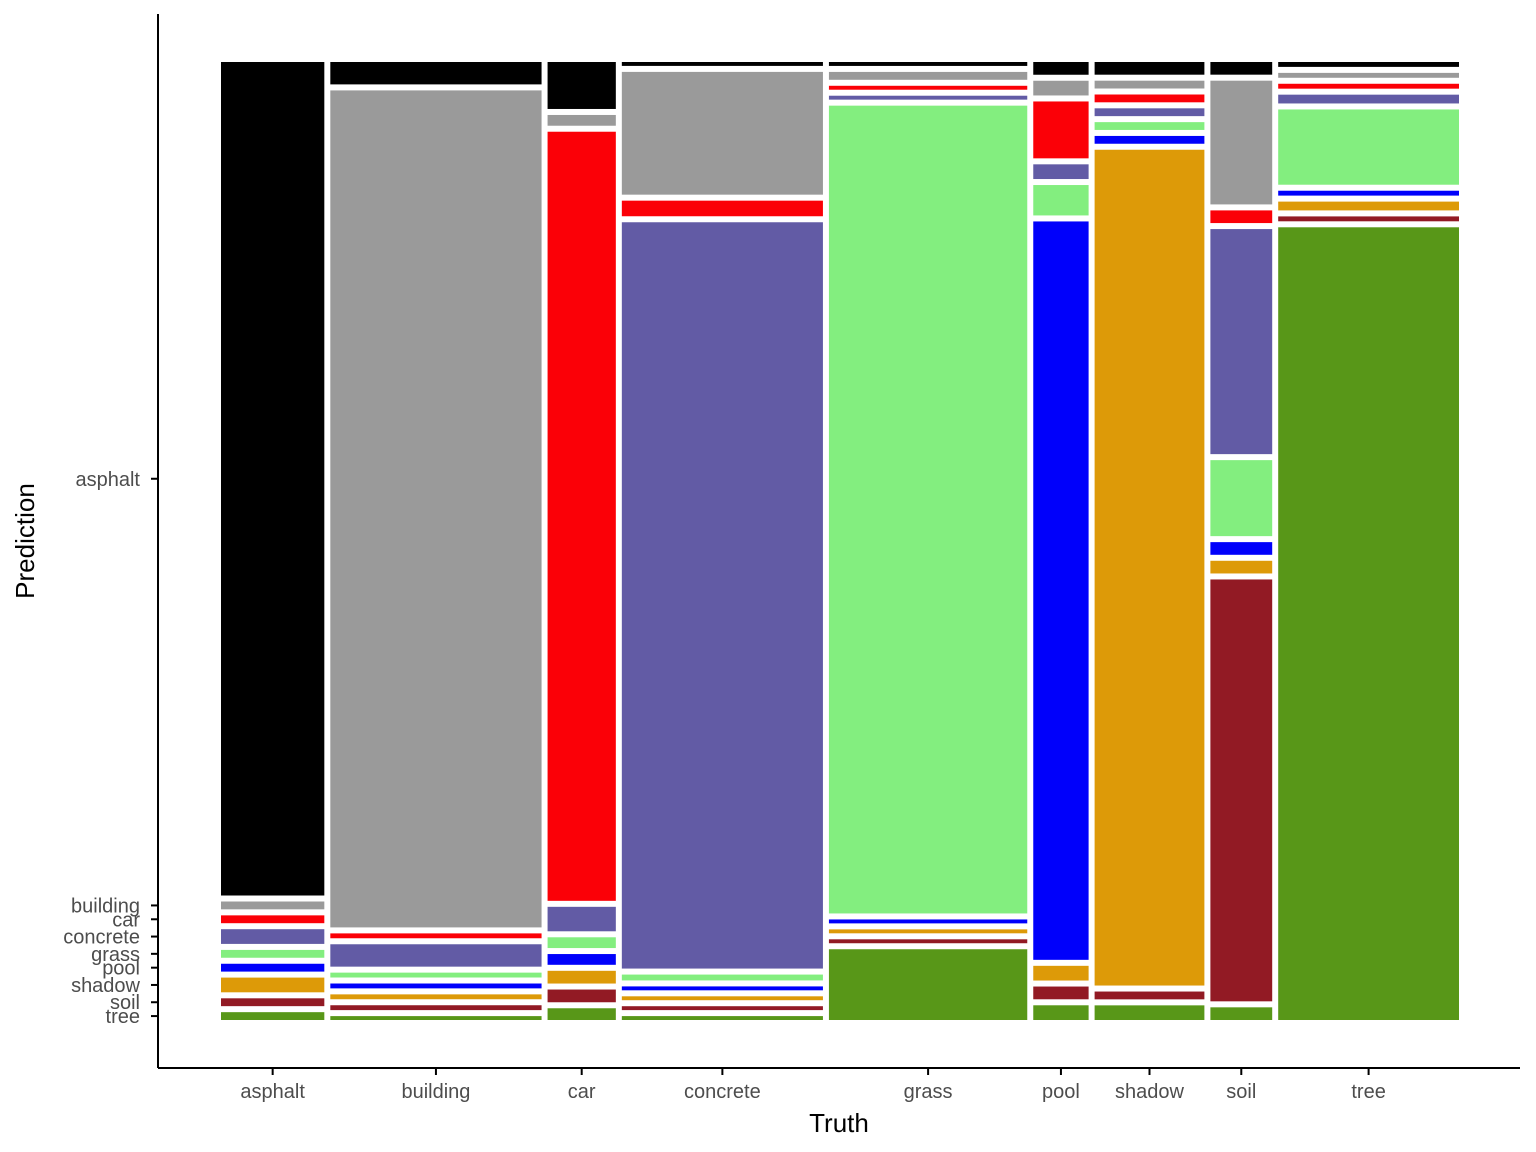  I want to click on tile-pool-soil, so click(1061, 993).